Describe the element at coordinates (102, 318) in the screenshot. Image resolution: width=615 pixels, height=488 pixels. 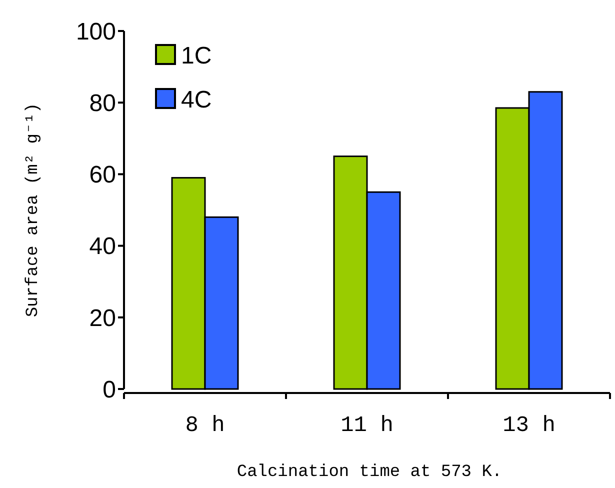
I see `y-tick-label: 20` at that location.